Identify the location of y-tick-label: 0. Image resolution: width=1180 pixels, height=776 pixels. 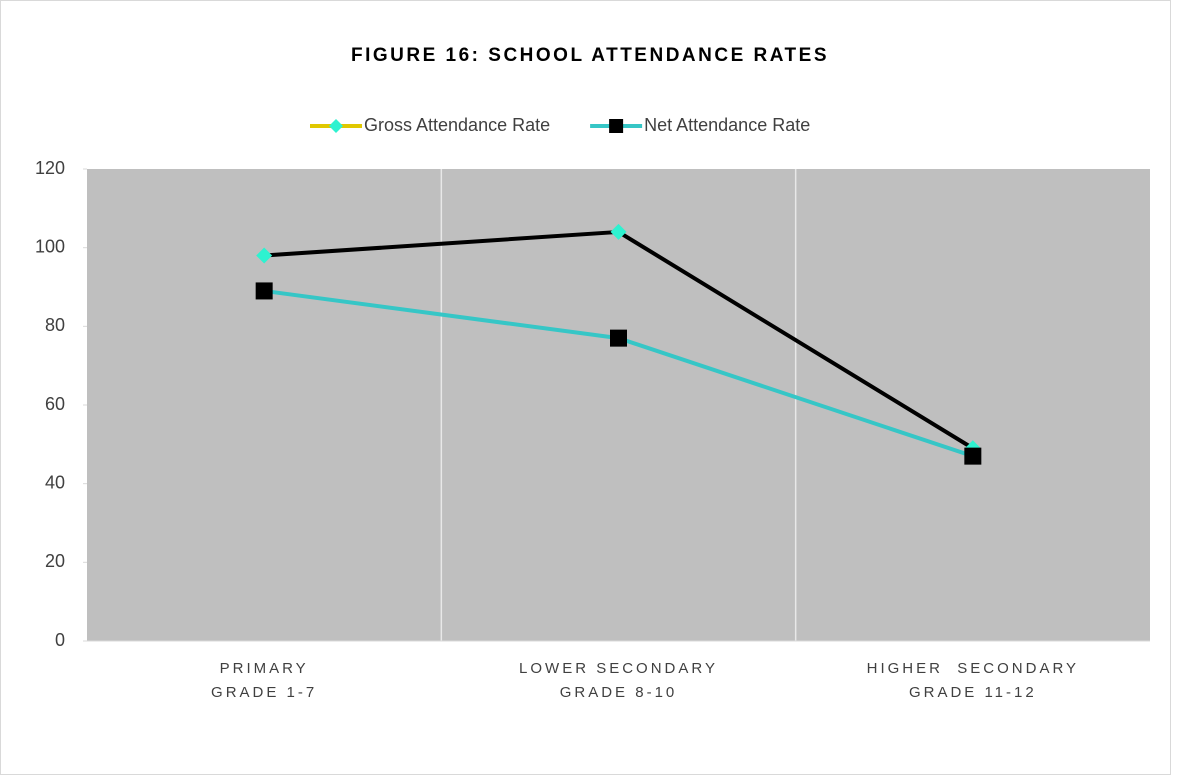
(60, 640).